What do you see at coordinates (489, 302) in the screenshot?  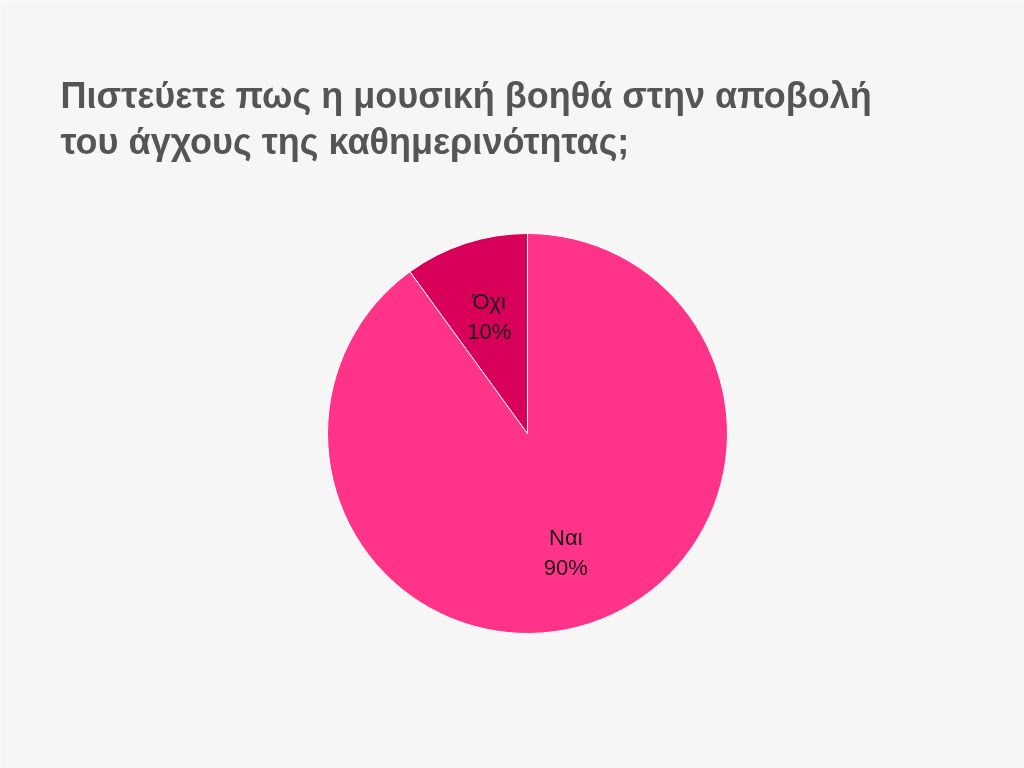 I see `slice-label: Όχι` at bounding box center [489, 302].